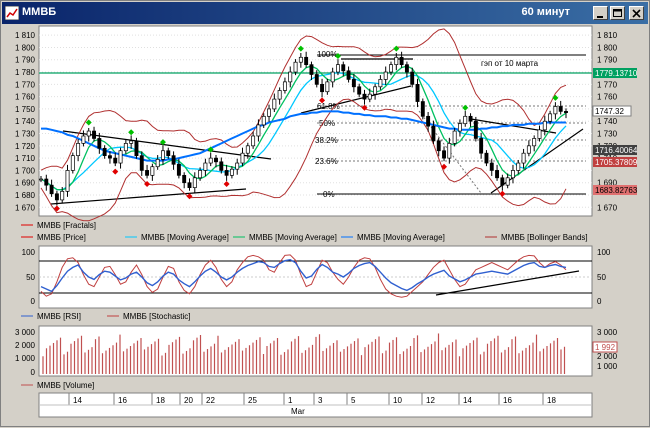 This screenshot has width=650, height=428. I want to click on price-tick-right: 1 730, so click(607, 134).